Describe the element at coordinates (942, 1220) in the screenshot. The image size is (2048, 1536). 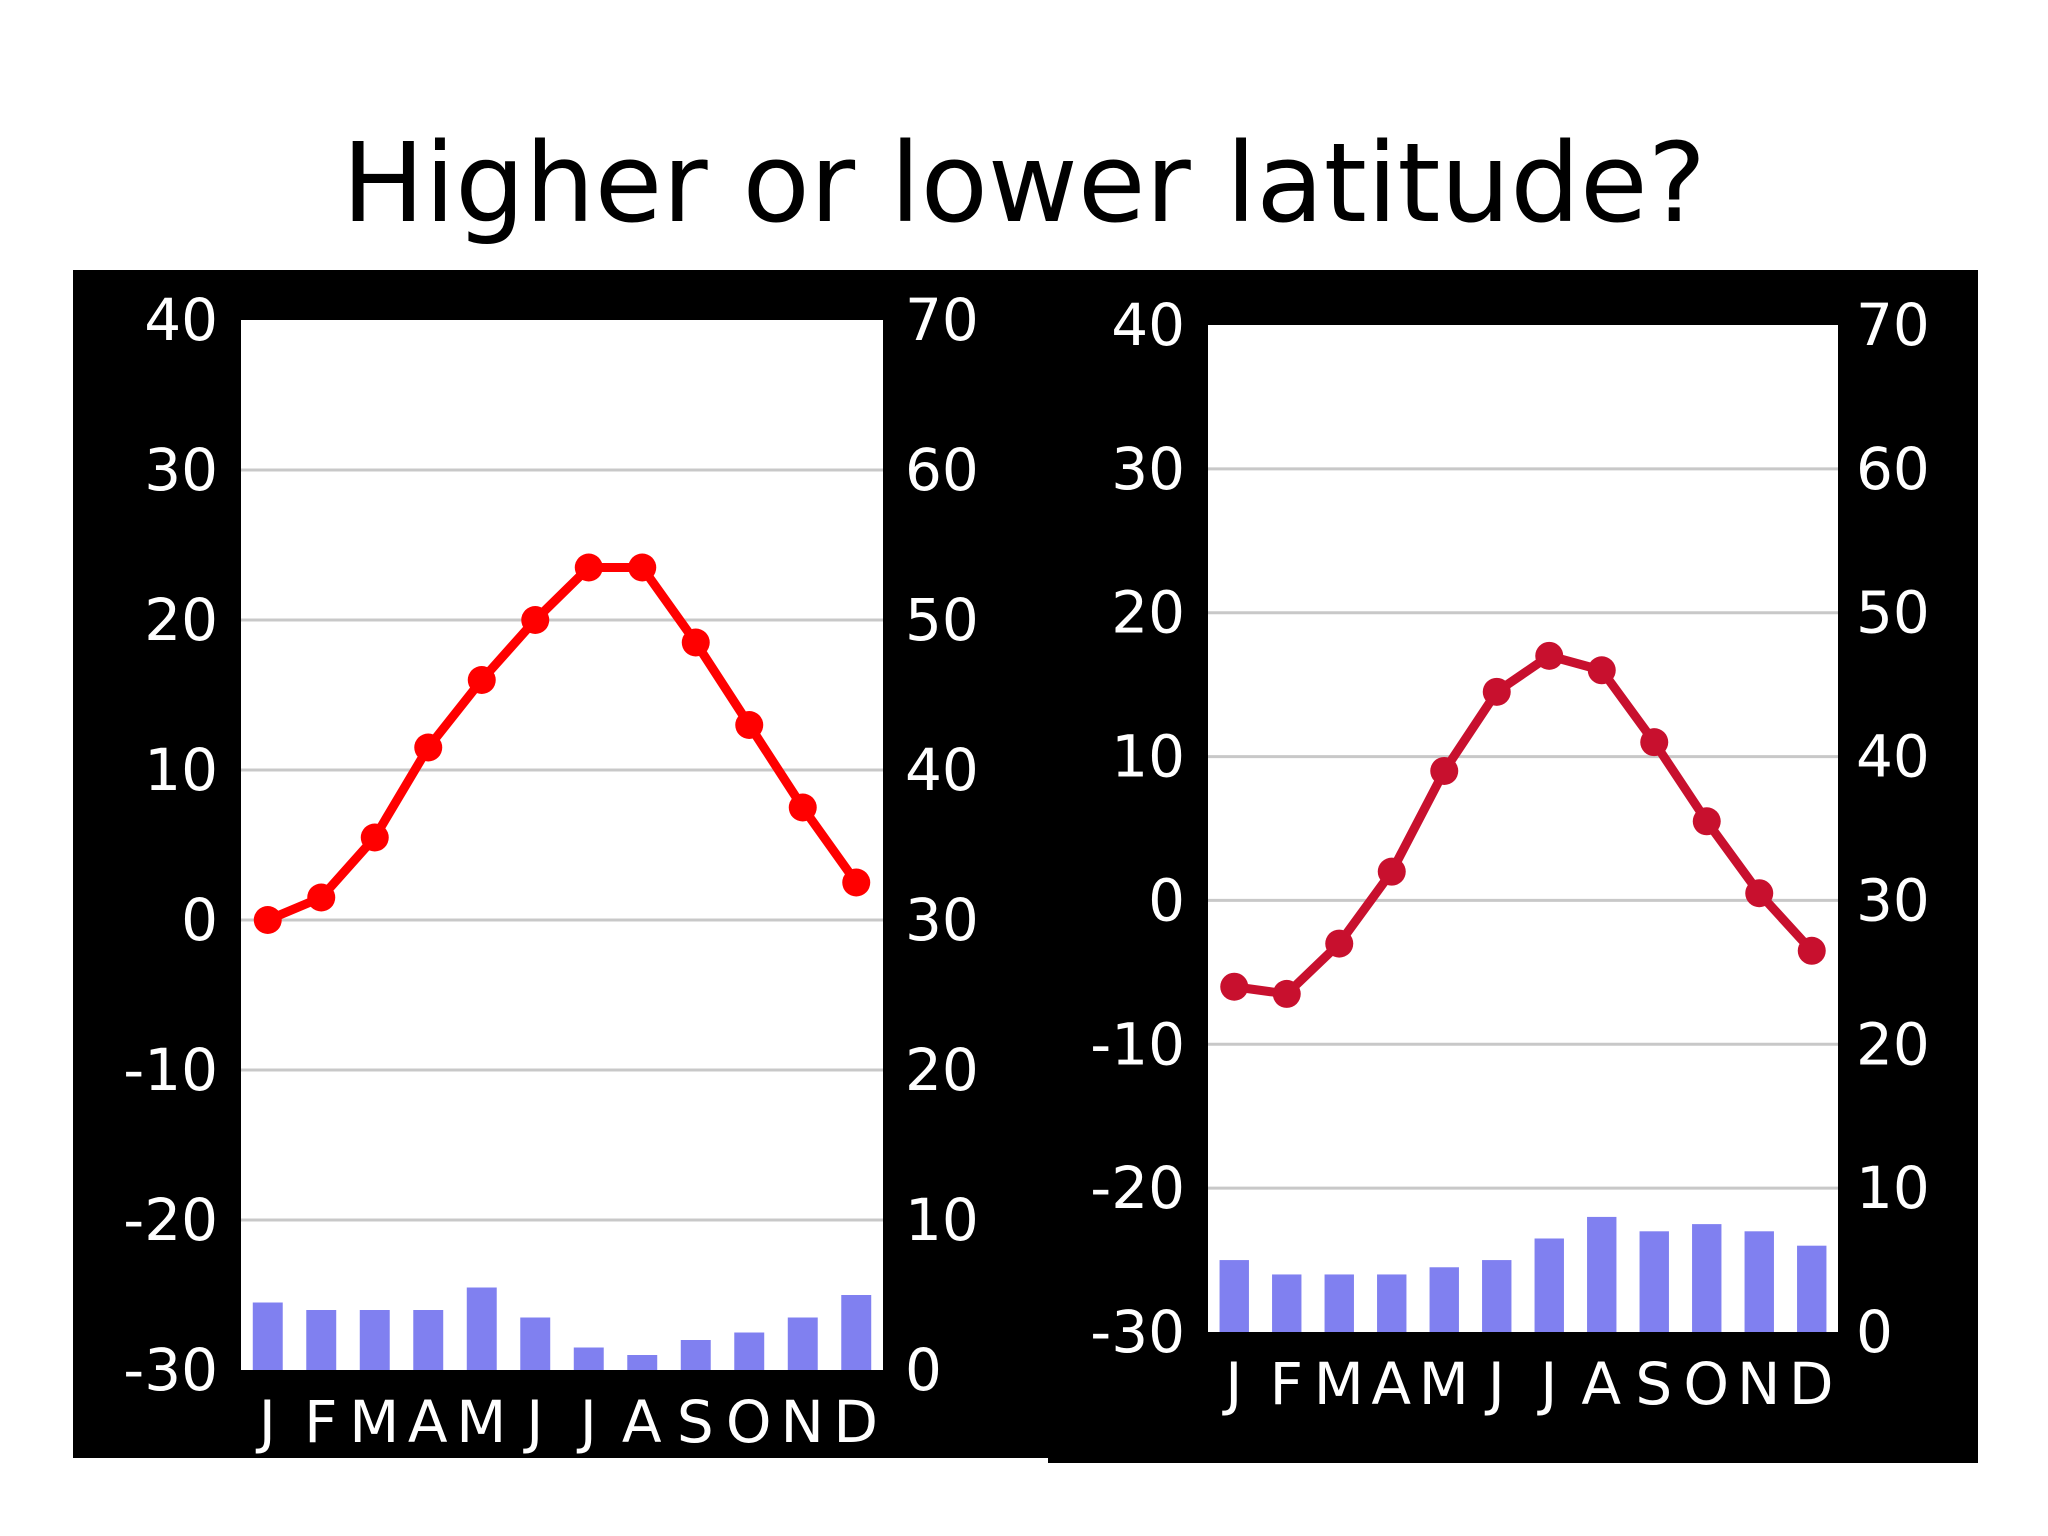
I see `left-right-tick-label: 10` at that location.